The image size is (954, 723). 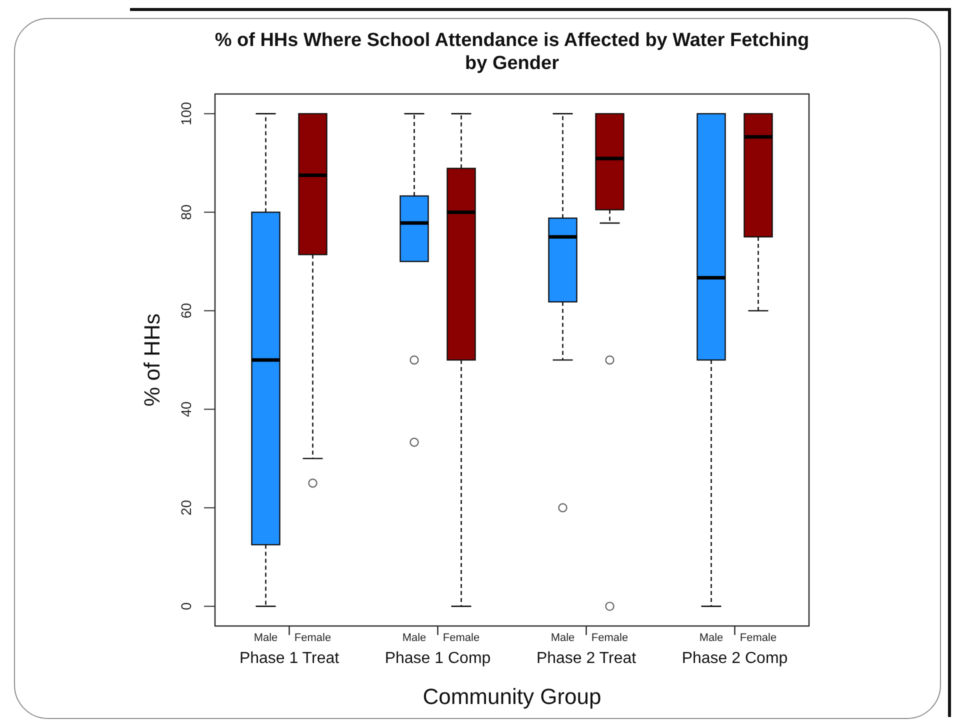 What do you see at coordinates (289, 658) in the screenshot?
I see `text: Phase 1 Treat` at bounding box center [289, 658].